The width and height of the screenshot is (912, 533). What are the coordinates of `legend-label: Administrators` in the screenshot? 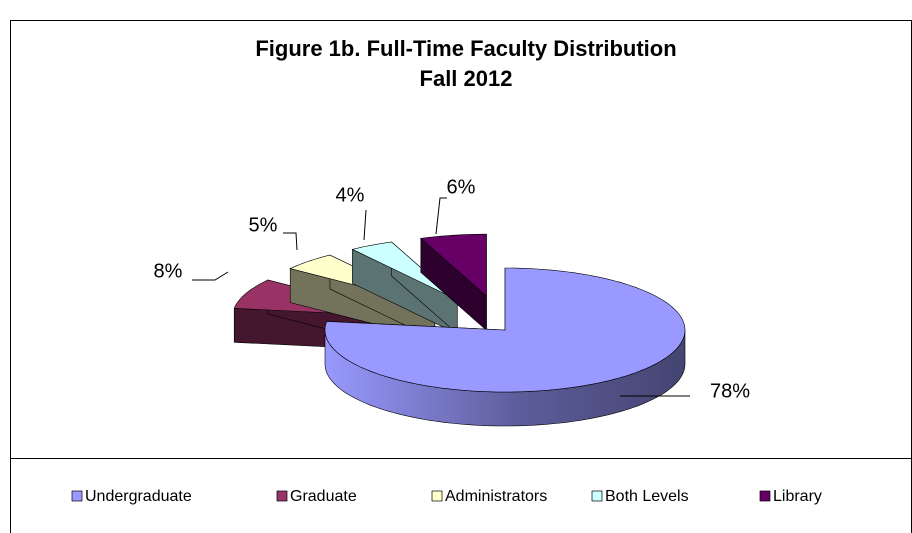 It's located at (496, 496).